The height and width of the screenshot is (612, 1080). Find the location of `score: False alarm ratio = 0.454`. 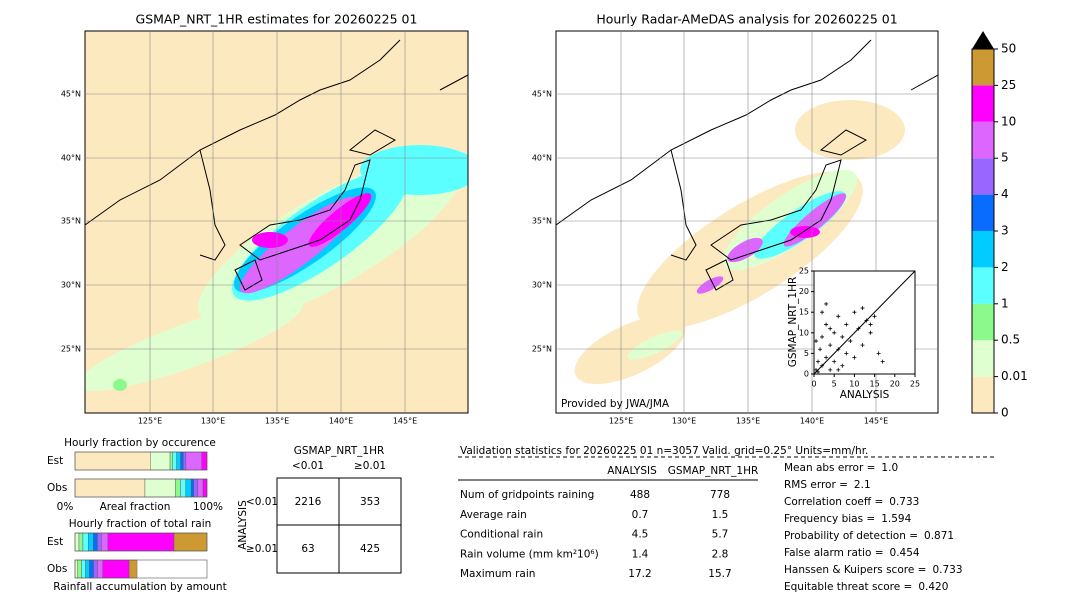

score: False alarm ratio = 0.454 is located at coordinates (852, 553).